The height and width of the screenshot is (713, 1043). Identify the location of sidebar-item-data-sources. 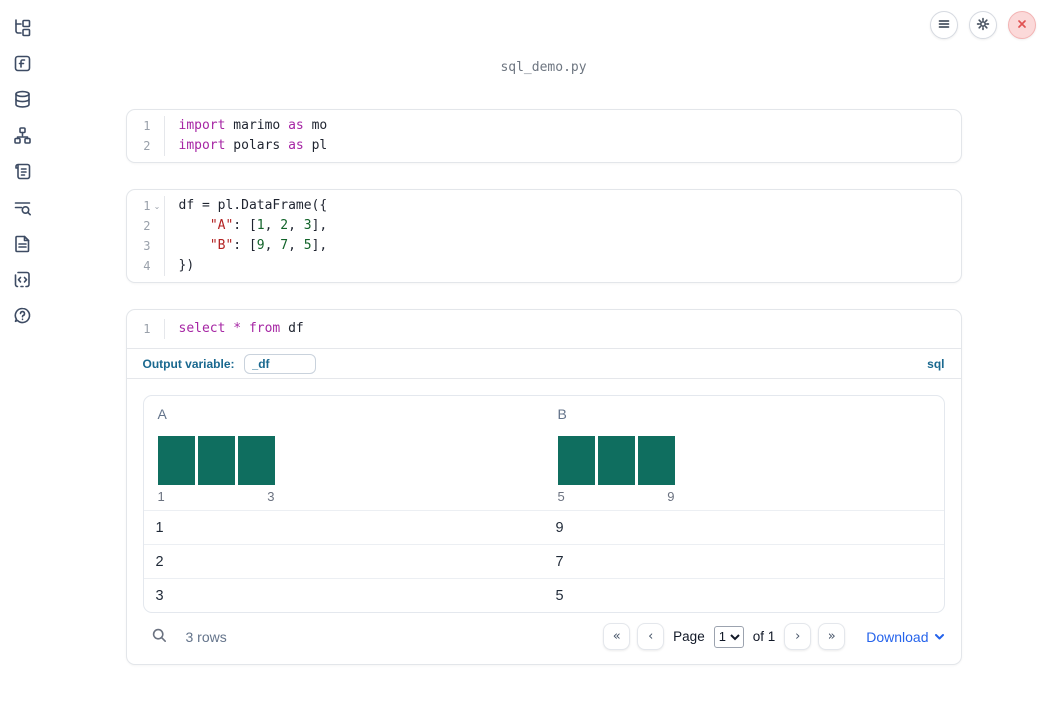
(22, 101).